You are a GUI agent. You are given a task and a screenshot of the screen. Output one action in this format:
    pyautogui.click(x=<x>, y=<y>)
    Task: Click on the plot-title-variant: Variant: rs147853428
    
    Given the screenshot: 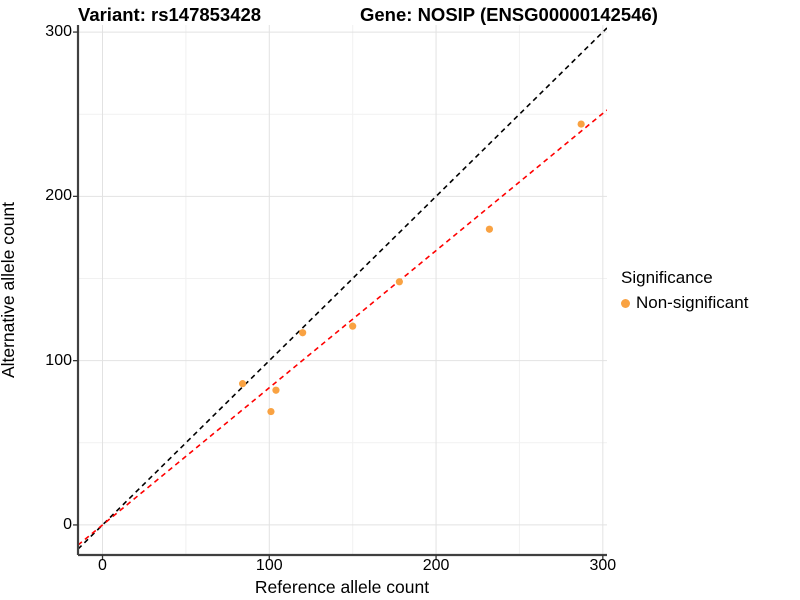 What is the action you would take?
    pyautogui.click(x=170, y=14)
    